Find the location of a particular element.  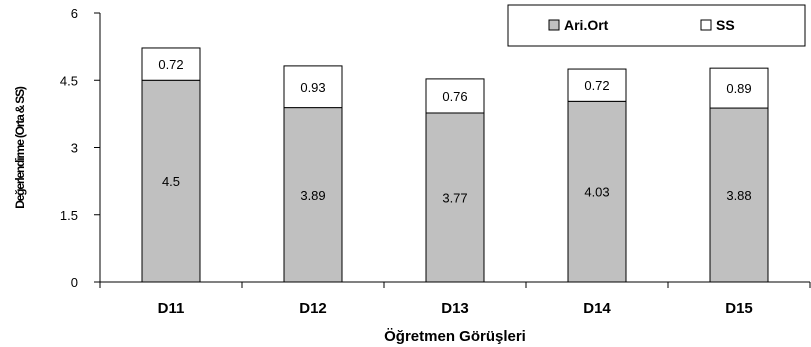

x-tick-label: D13 is located at coordinates (455, 308).